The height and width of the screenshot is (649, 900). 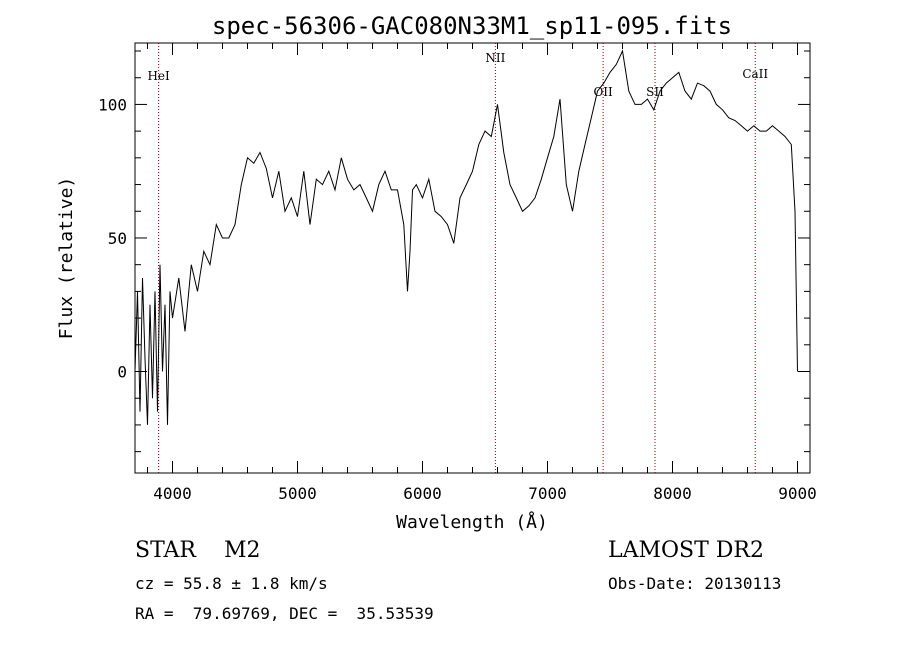 I want to click on redshift-label: cz = 55.8 ± 1.8 km/s, so click(x=231, y=583).